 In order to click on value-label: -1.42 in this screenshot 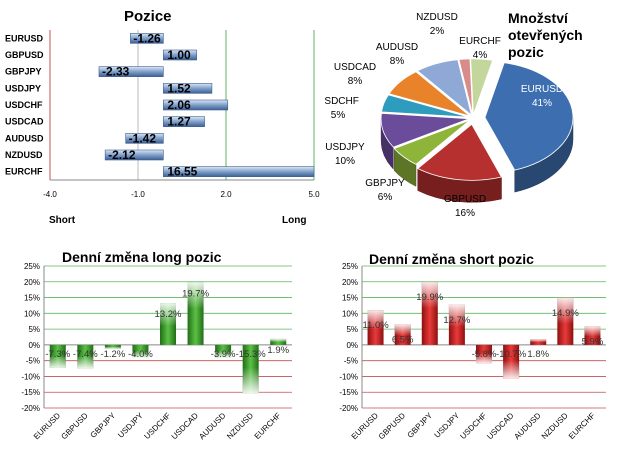, I will do `click(143, 138)`.